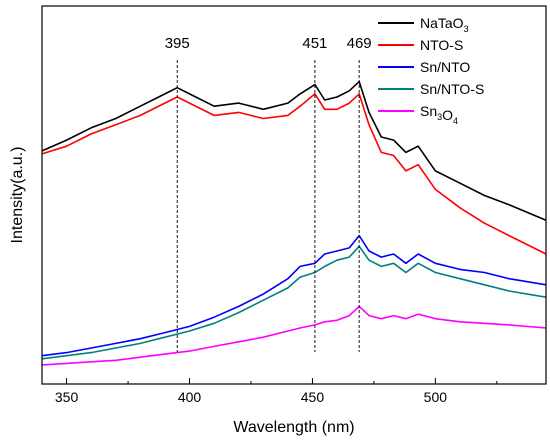 This screenshot has height=444, width=550. Describe the element at coordinates (67, 397) in the screenshot. I see `x-tick-label-0: 350` at that location.